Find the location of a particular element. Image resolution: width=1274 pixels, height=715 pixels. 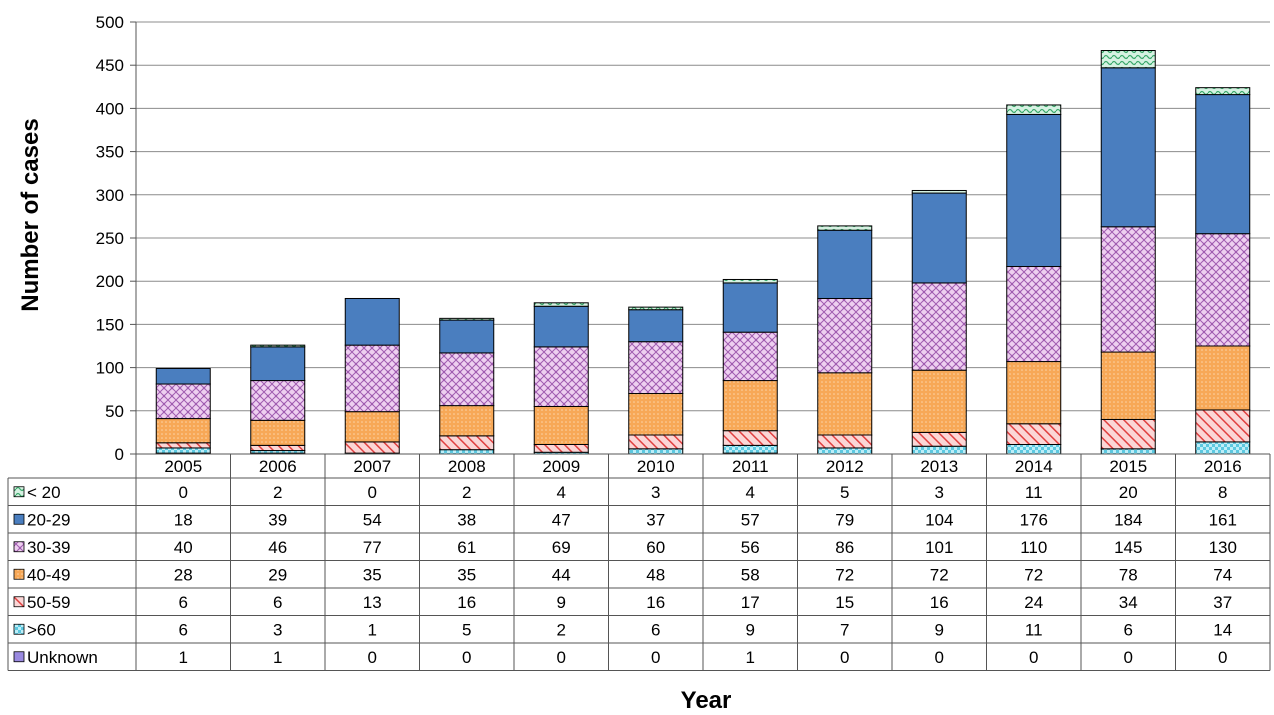

data-label: 104 is located at coordinates (939, 519).